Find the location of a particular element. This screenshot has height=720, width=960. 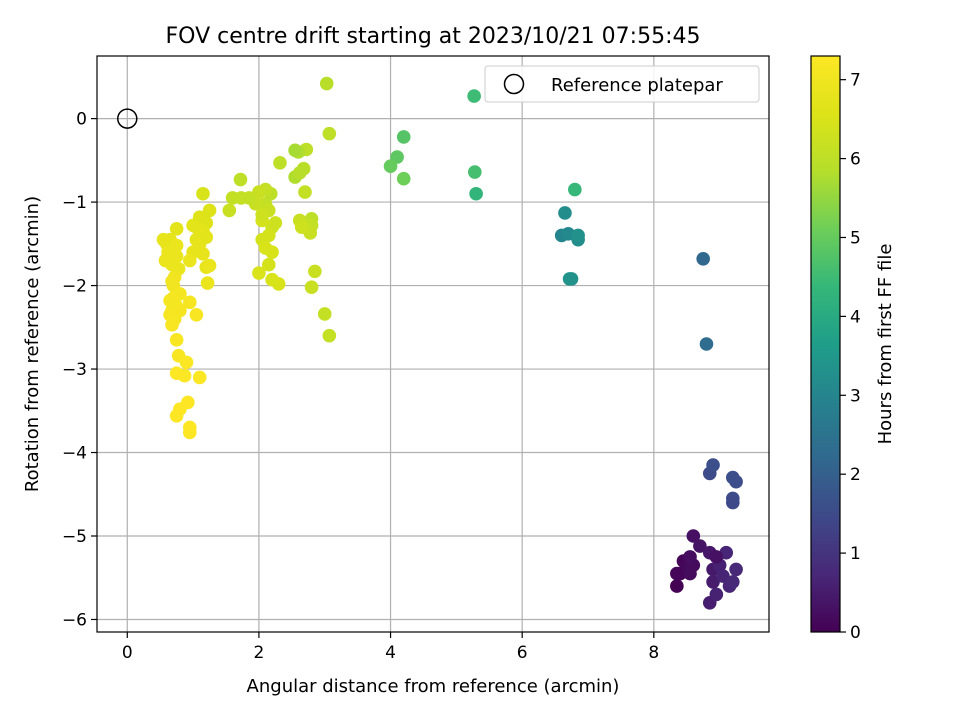

reference-point is located at coordinates (127, 118).